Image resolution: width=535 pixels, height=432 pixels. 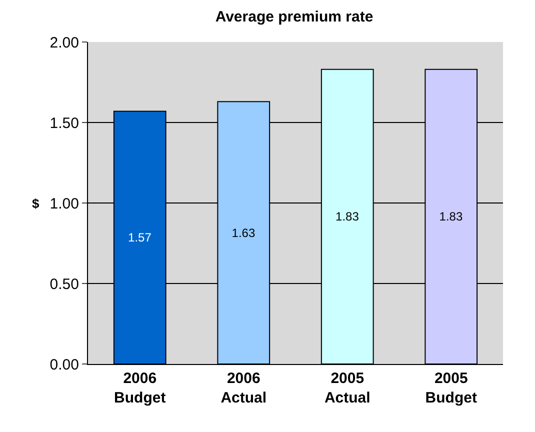 I want to click on y-tick-label: 2.00, so click(x=64, y=43).